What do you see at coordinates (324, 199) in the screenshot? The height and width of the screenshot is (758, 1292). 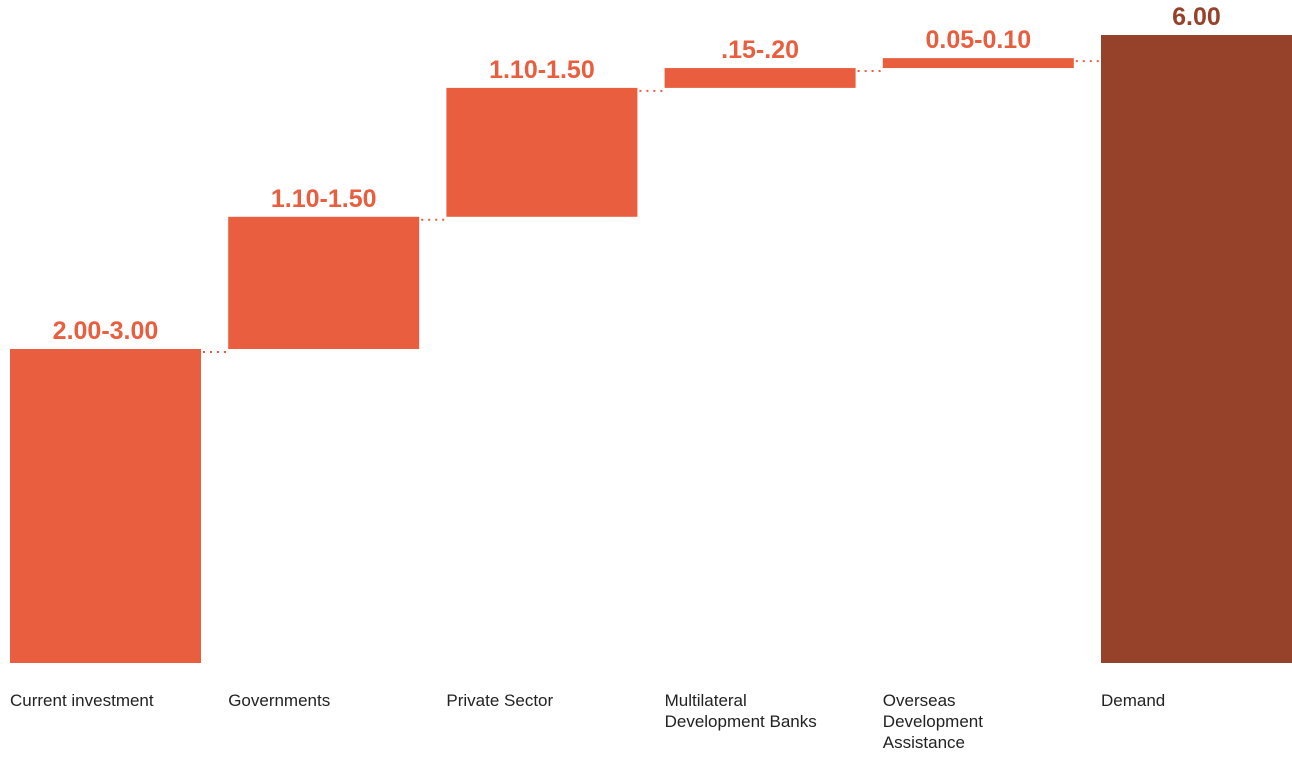 I see `value-label-governments: 1.10-1.50` at bounding box center [324, 199].